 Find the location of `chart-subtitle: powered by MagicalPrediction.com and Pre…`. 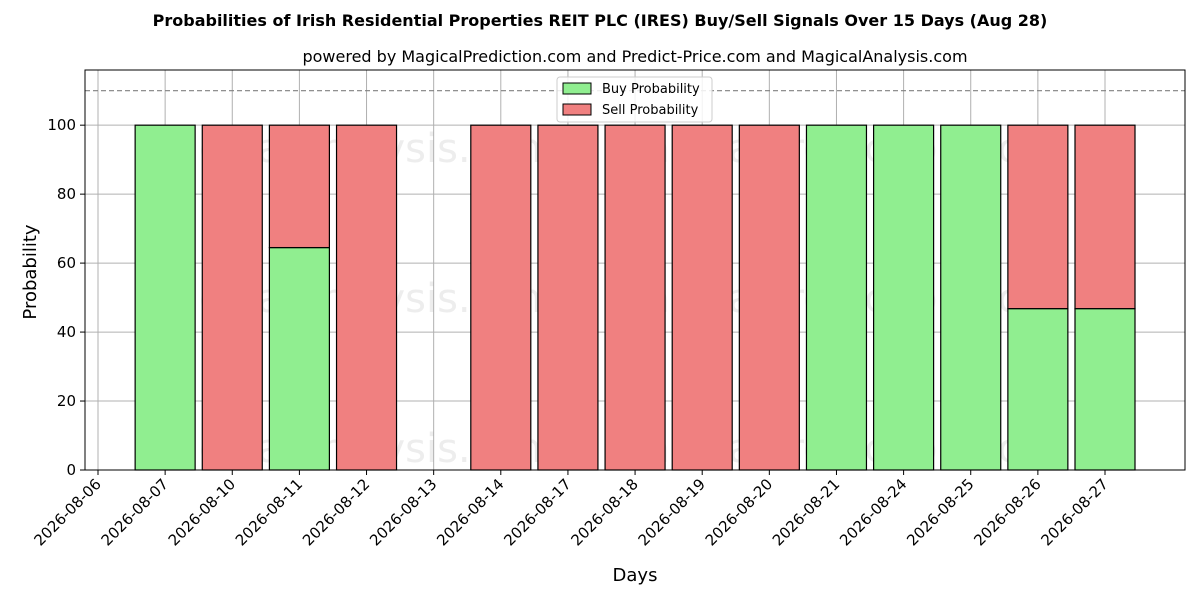

chart-subtitle: powered by MagicalPrediction.com and Pre… is located at coordinates (634, 56).